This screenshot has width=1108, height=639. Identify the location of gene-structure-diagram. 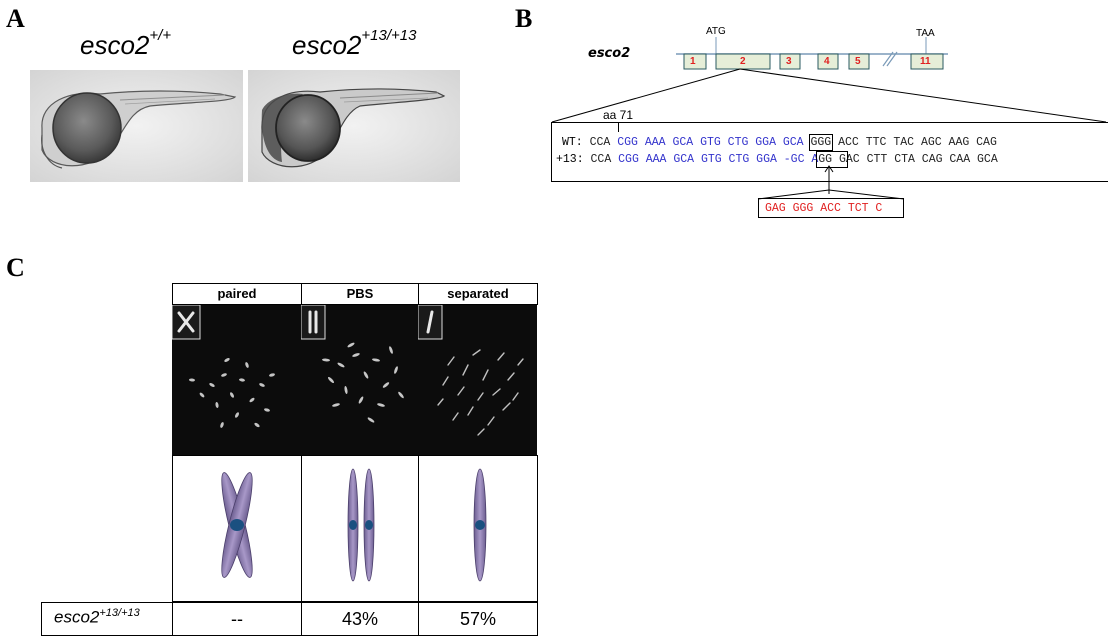
(829, 80).